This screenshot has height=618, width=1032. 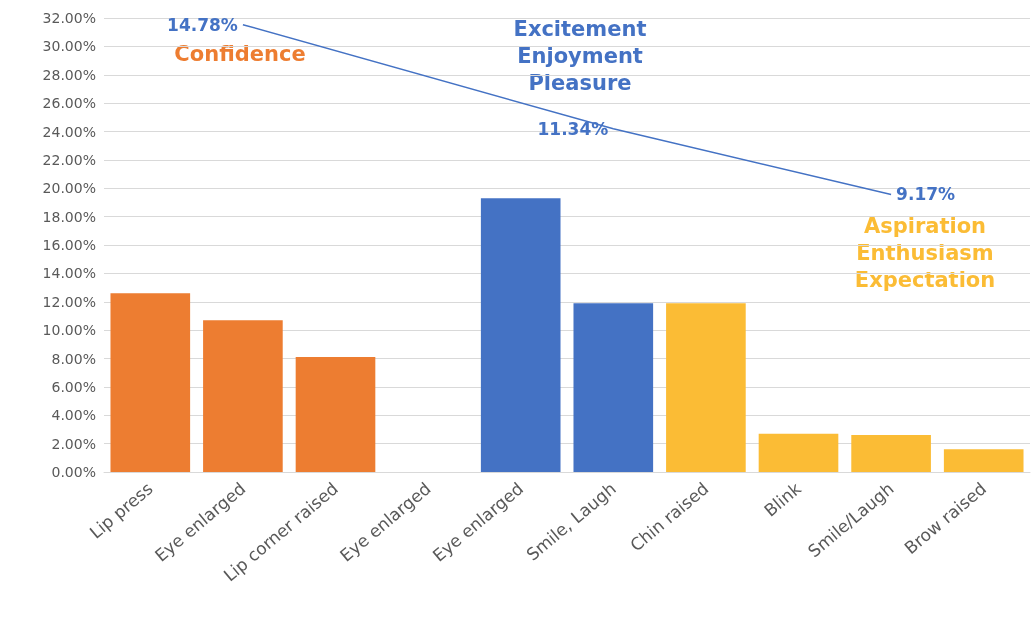 What do you see at coordinates (69, 245) in the screenshot?
I see `y-tick-label: 16.00%` at bounding box center [69, 245].